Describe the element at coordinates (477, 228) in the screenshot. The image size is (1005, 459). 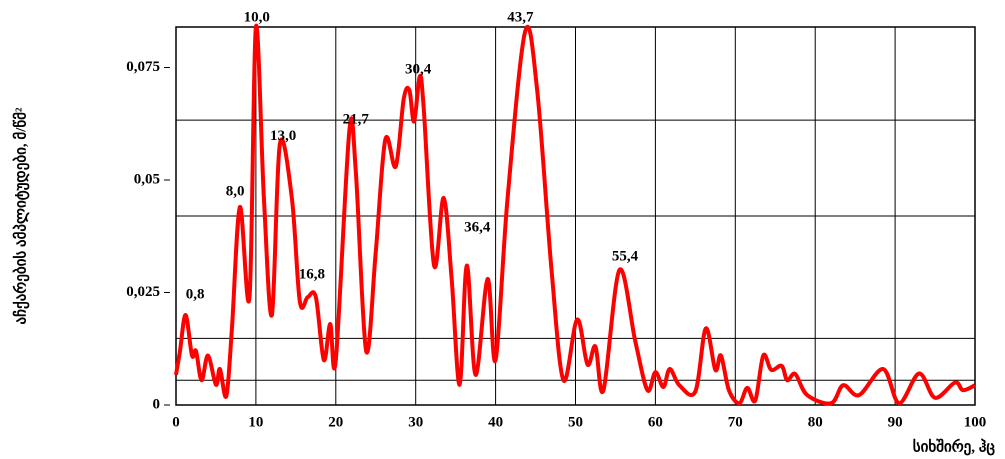
I see `annotation: 36,4` at that location.